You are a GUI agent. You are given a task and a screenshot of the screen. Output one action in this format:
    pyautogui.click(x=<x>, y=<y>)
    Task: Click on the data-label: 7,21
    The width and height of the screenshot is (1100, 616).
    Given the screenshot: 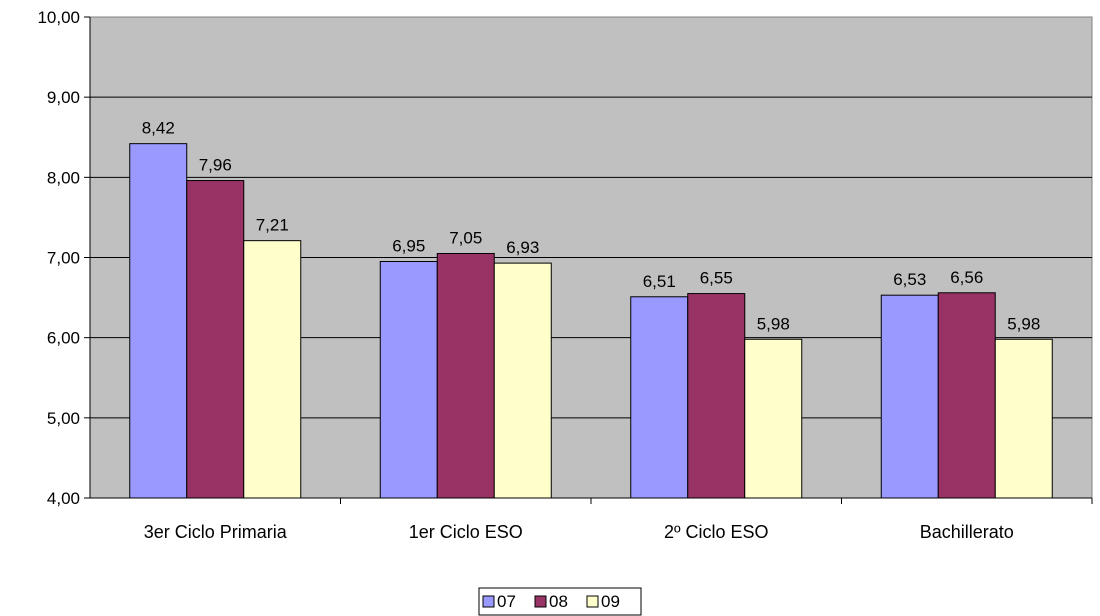 What is the action you would take?
    pyautogui.click(x=272, y=225)
    